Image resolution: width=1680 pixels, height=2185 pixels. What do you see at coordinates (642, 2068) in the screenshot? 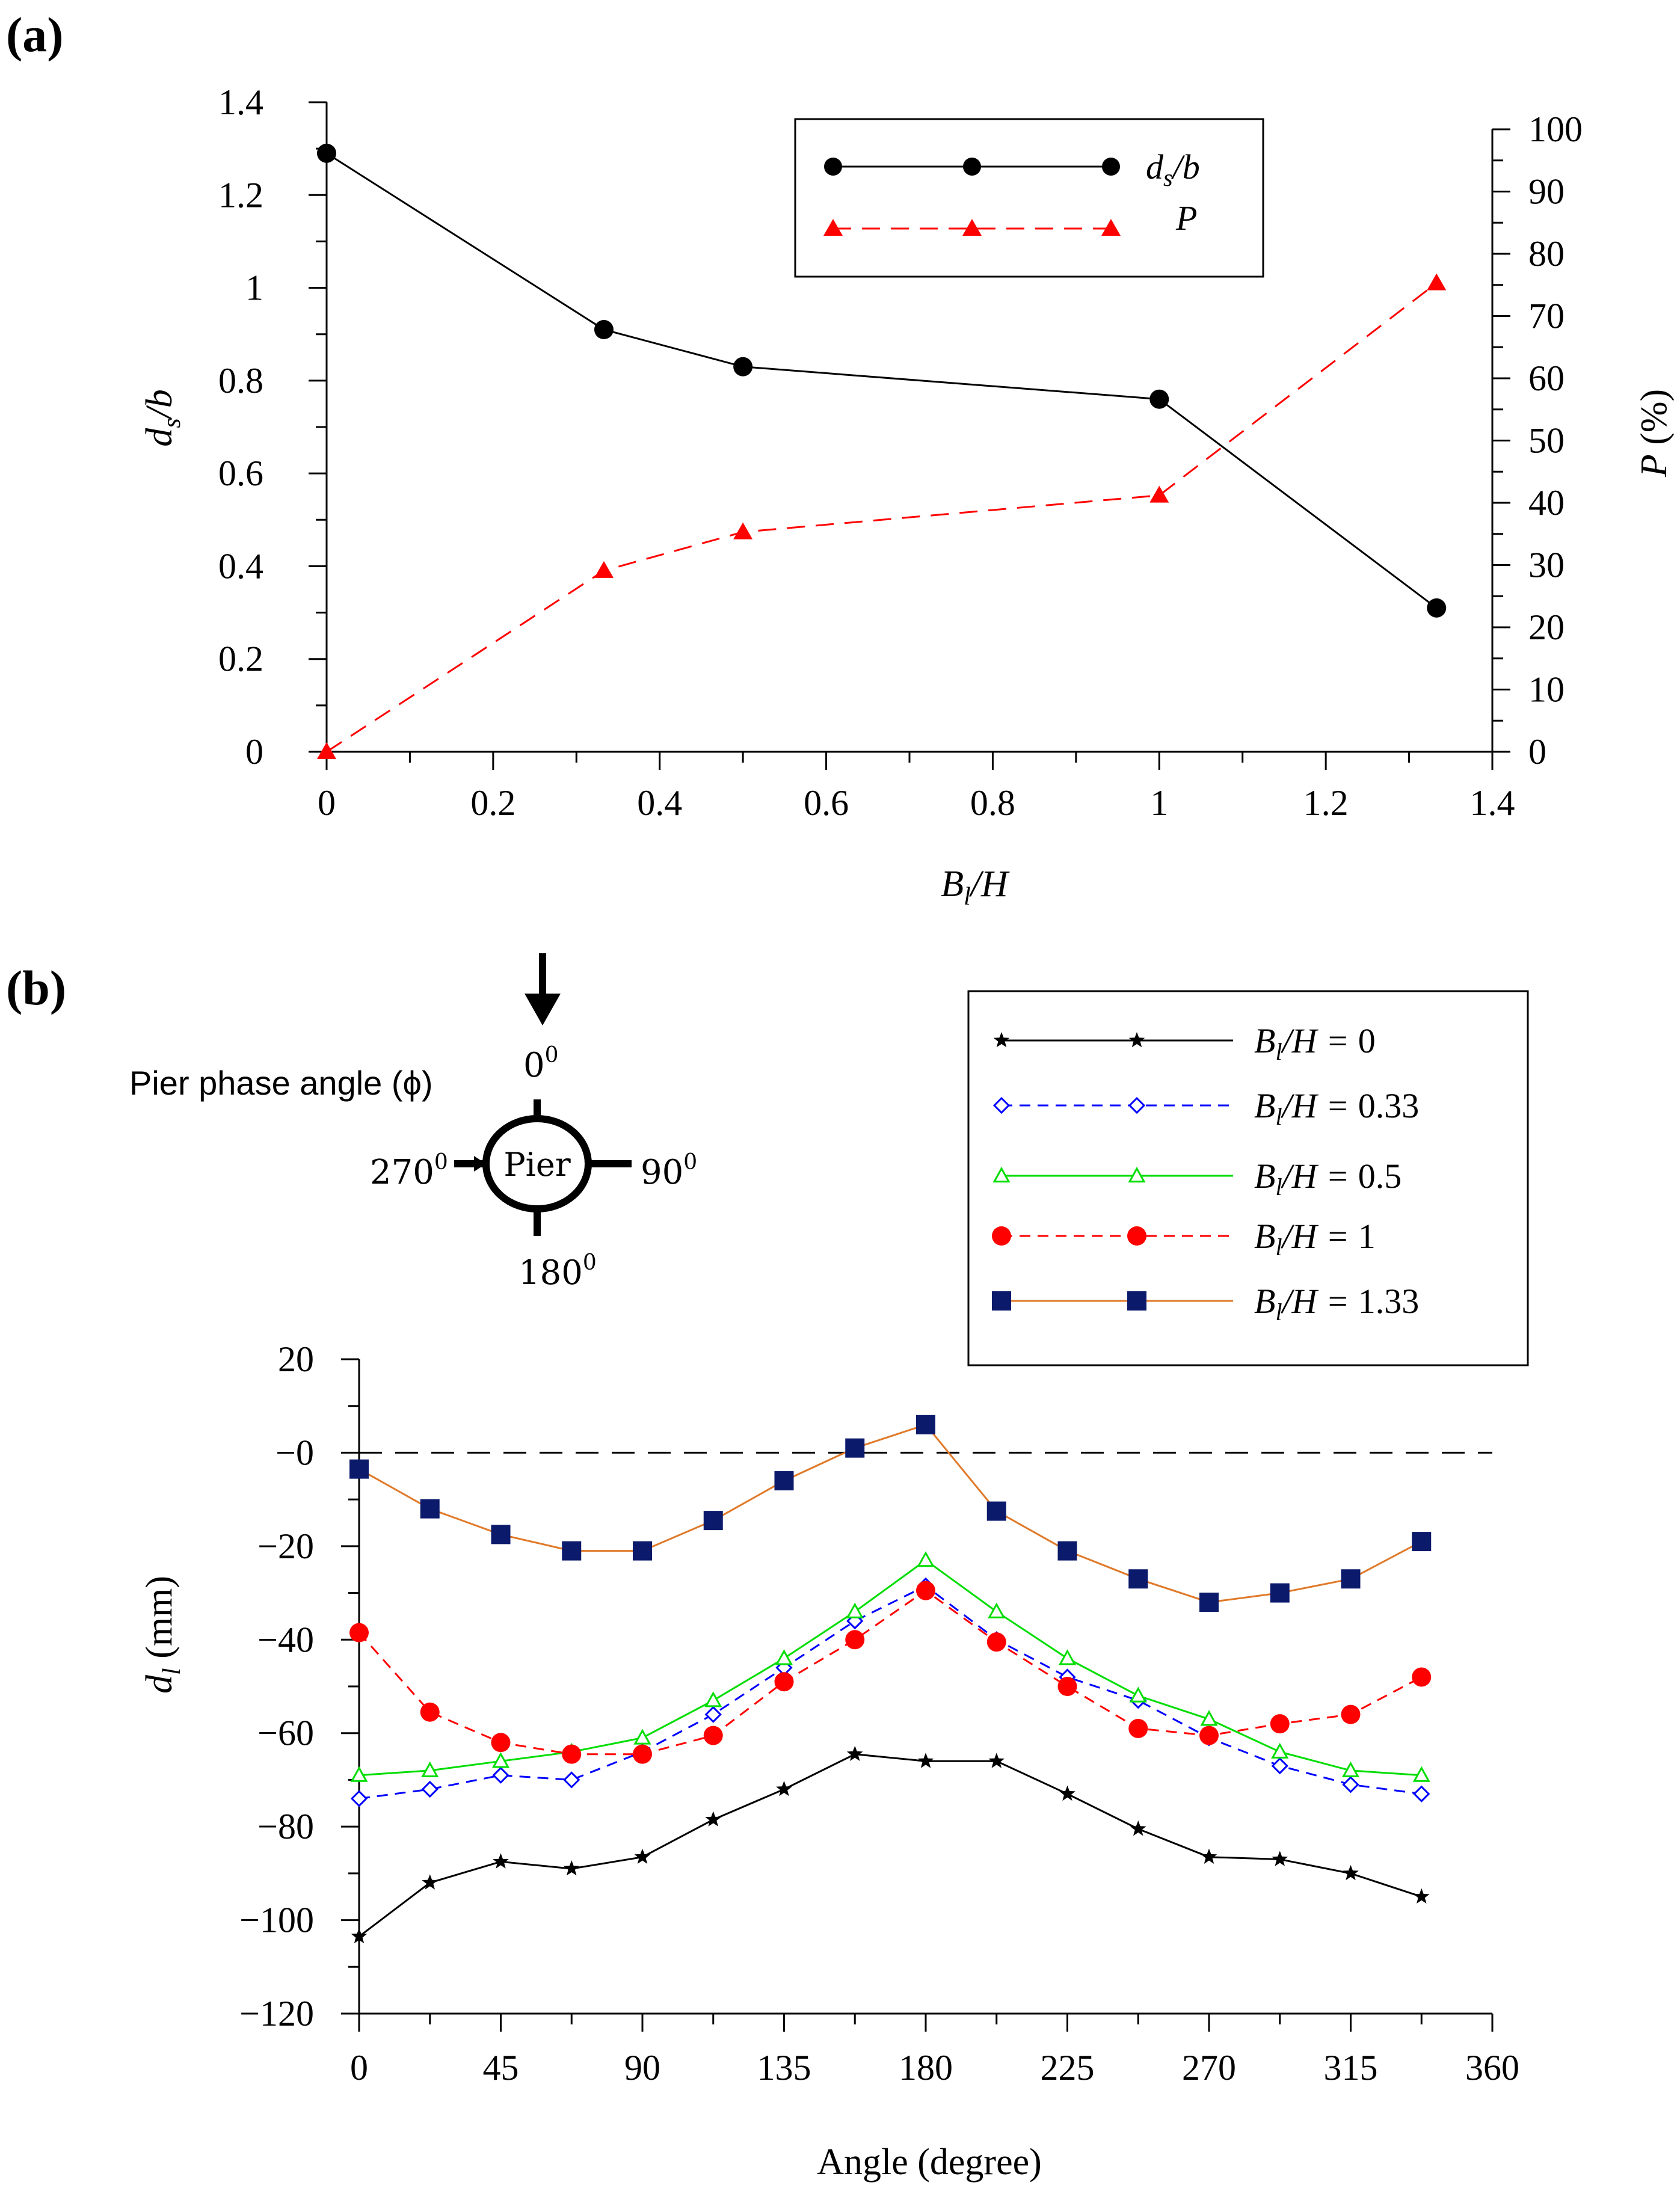
I see `x-tick-label: 90` at bounding box center [642, 2068].